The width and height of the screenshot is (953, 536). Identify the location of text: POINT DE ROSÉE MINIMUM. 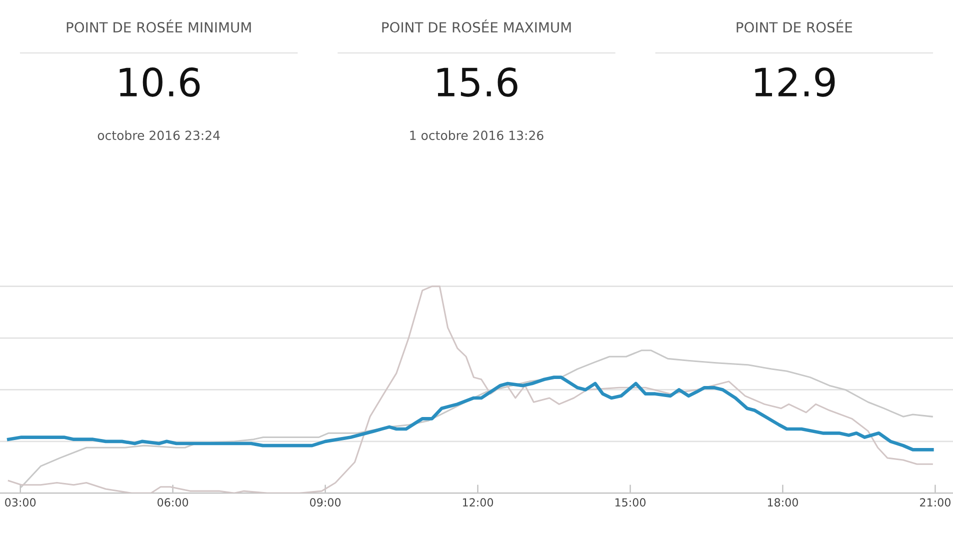
(158, 26).